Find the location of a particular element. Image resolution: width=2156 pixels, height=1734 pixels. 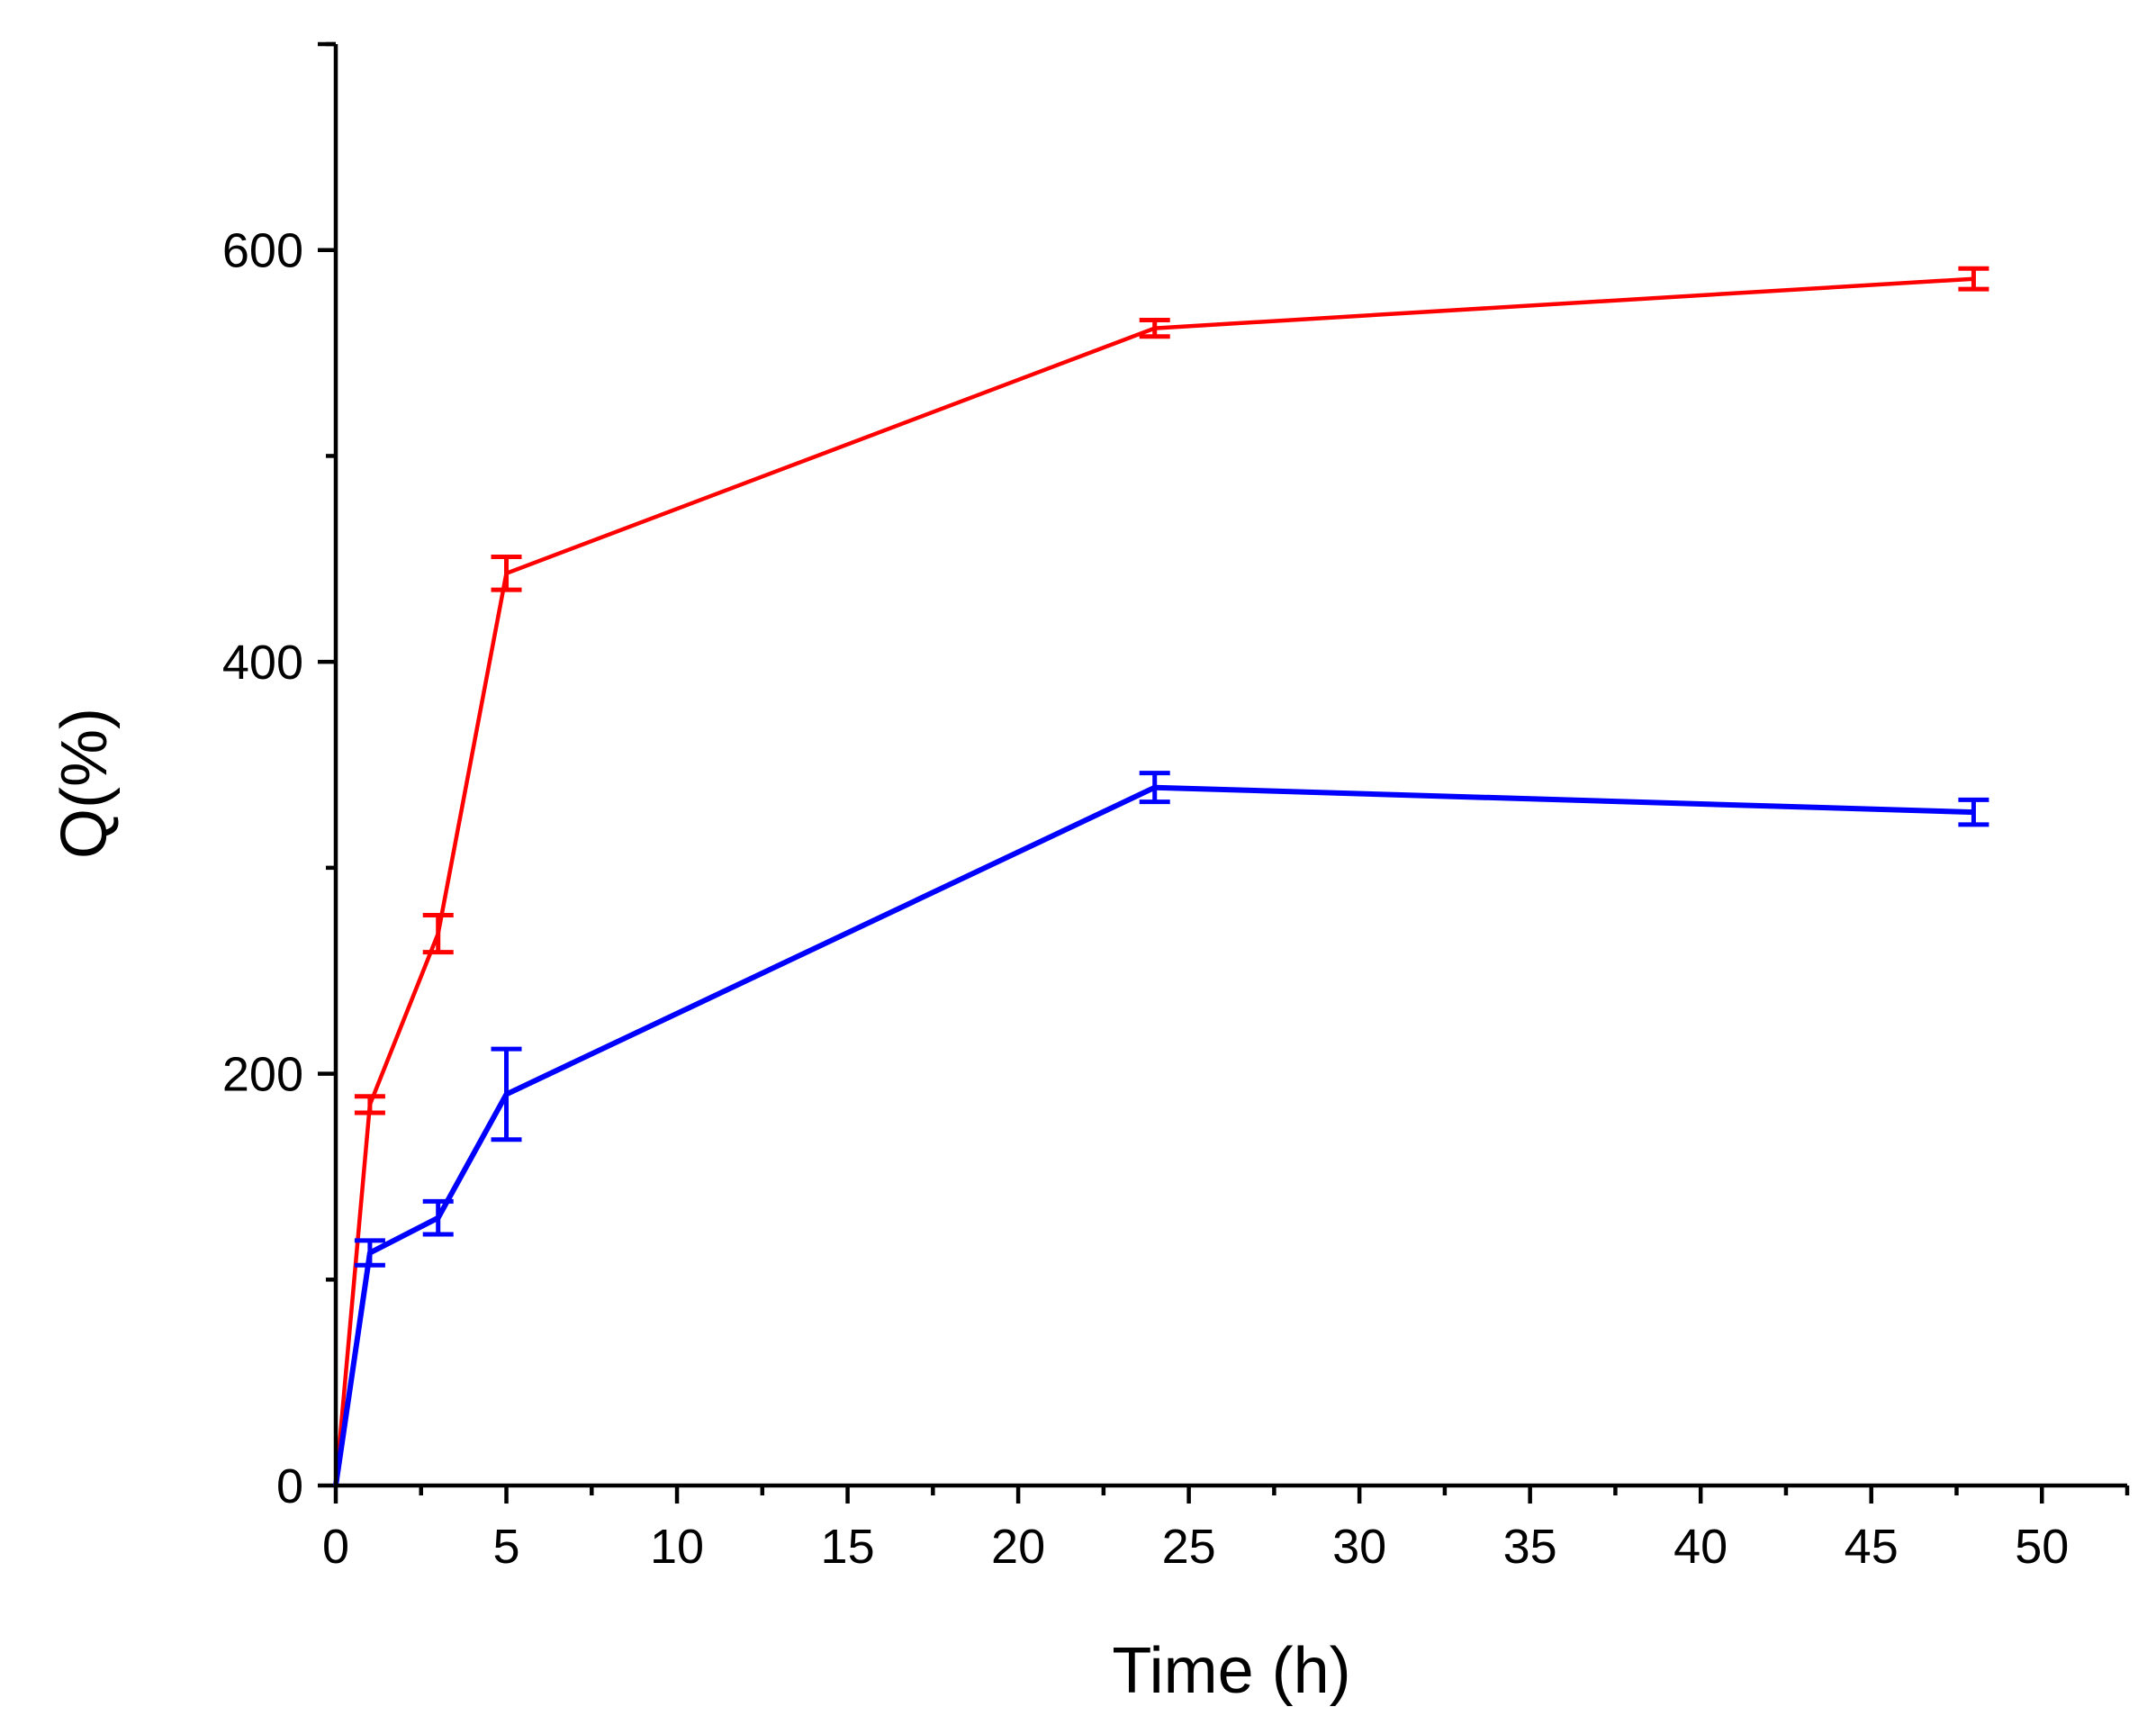

x-tick-label: 30 is located at coordinates (1359, 1547).